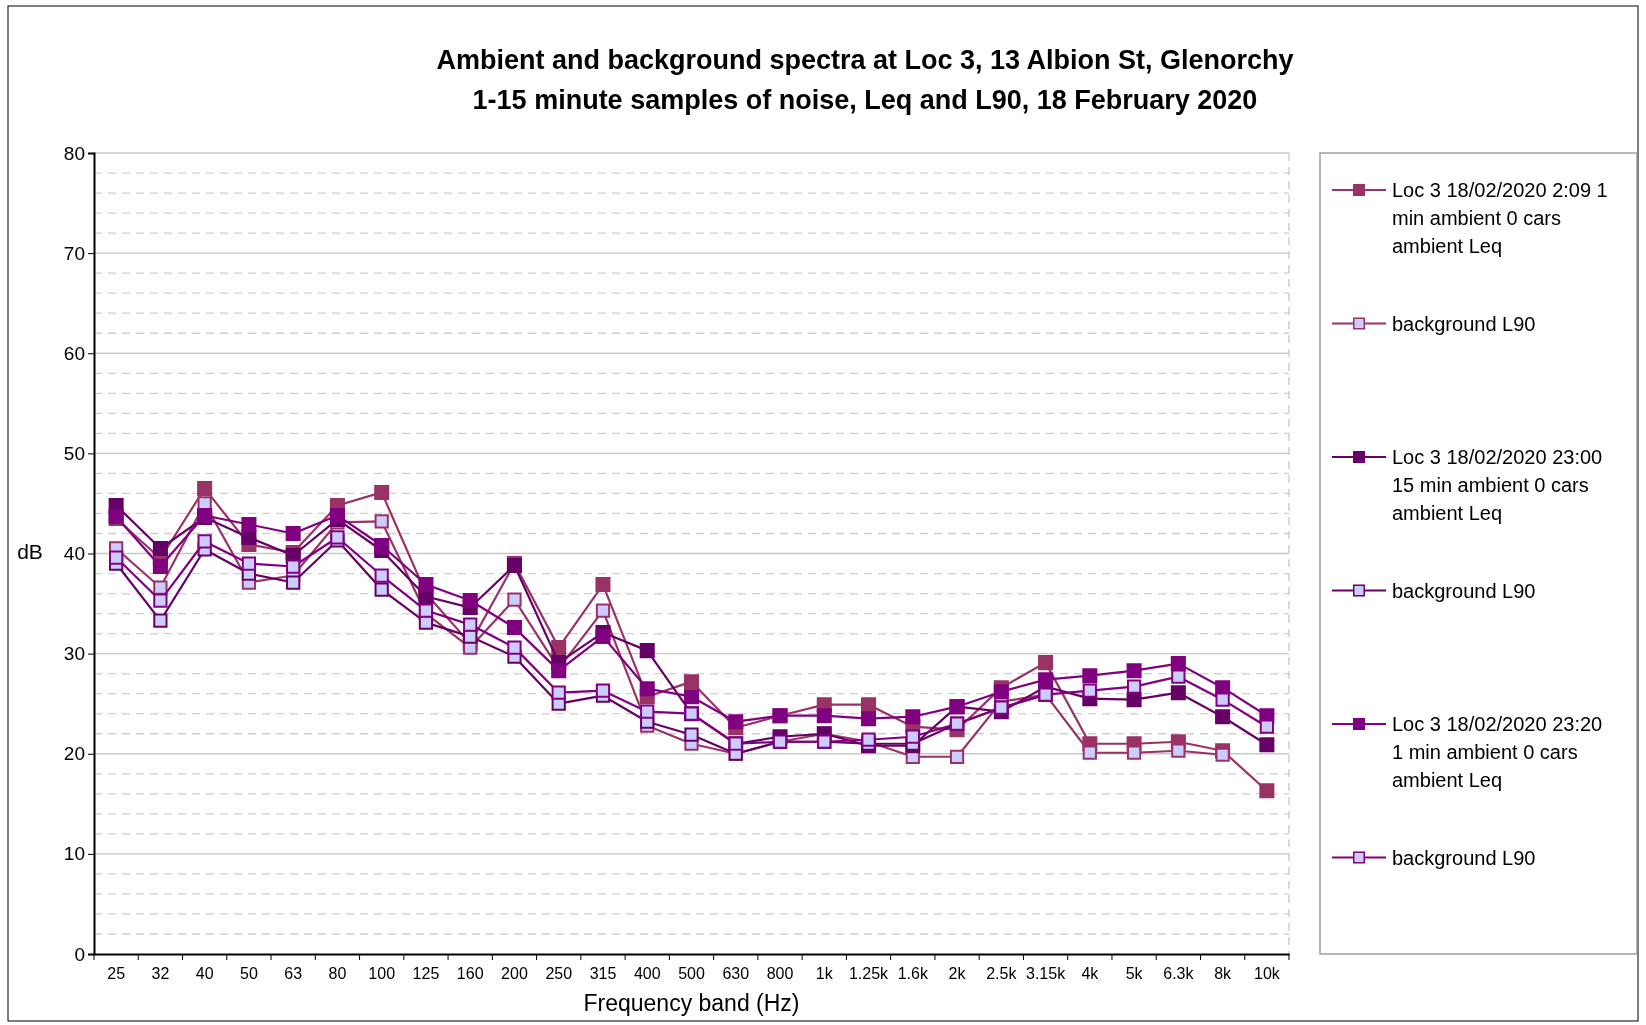 The height and width of the screenshot is (1025, 1646). Describe the element at coordinates (913, 974) in the screenshot. I see `x-tick-label: 1.6k` at that location.